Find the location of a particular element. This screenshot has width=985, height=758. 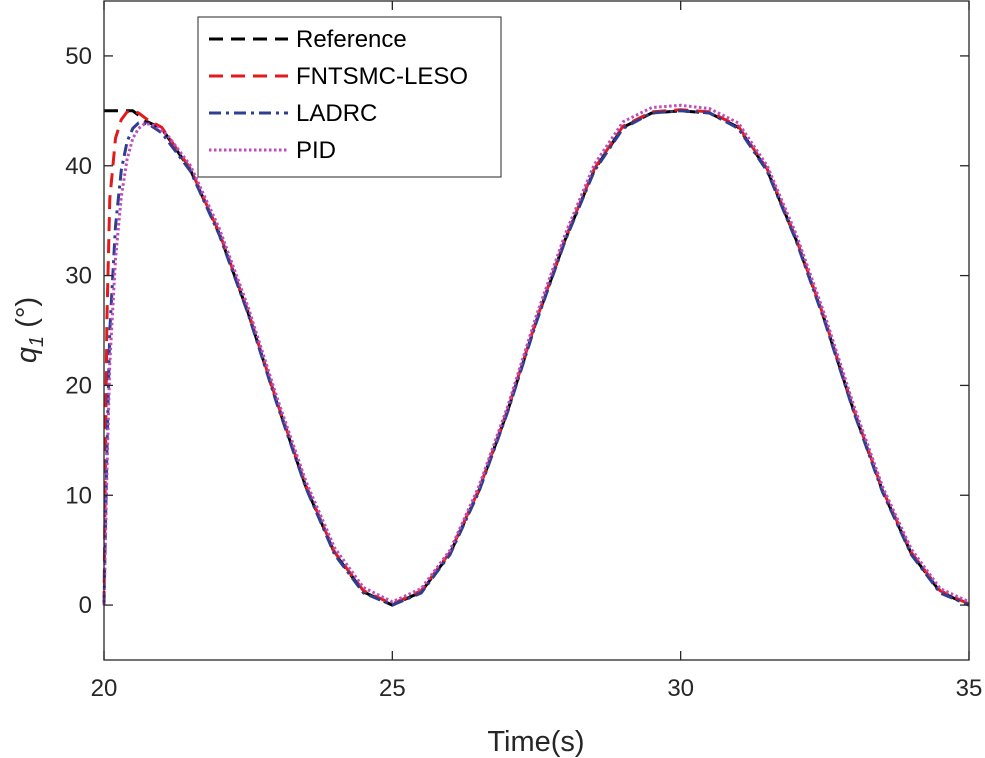

y-axis-label: q1 (°) is located at coordinates (29, 330).